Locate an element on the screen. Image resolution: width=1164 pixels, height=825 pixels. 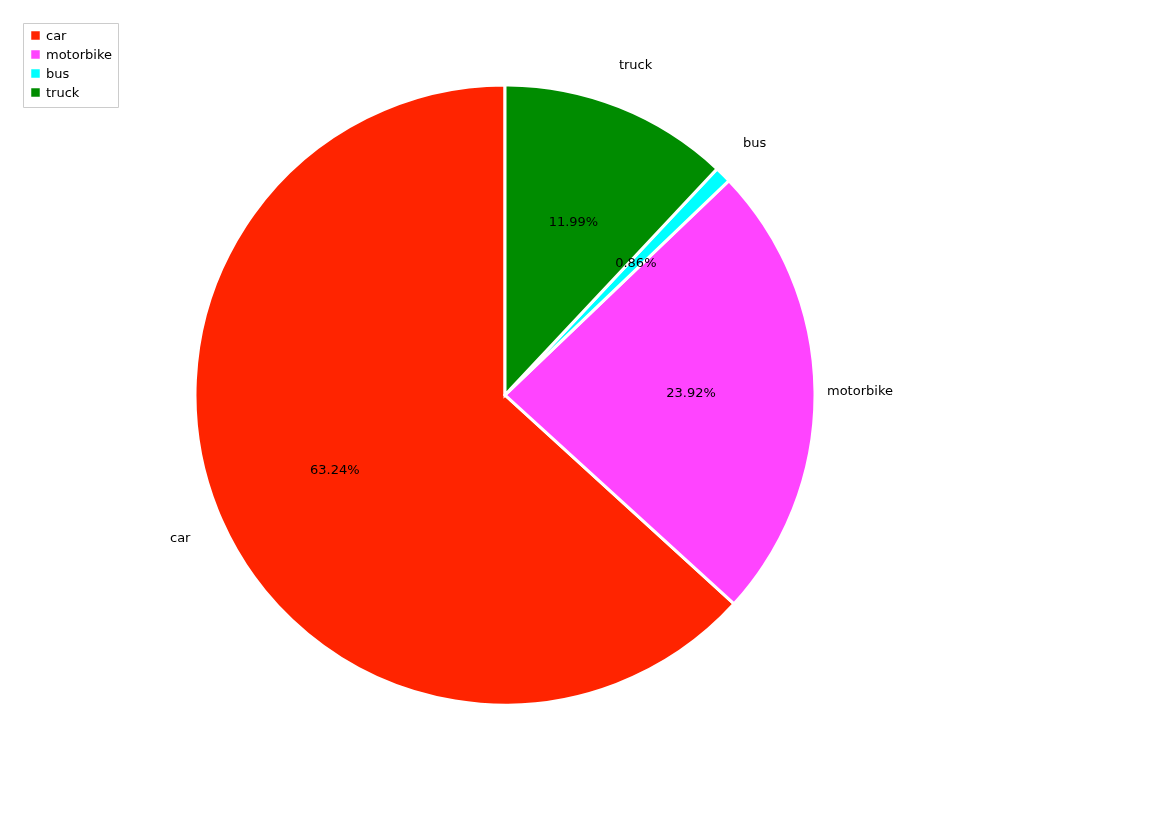
legend-label: motorbike is located at coordinates (79, 54).